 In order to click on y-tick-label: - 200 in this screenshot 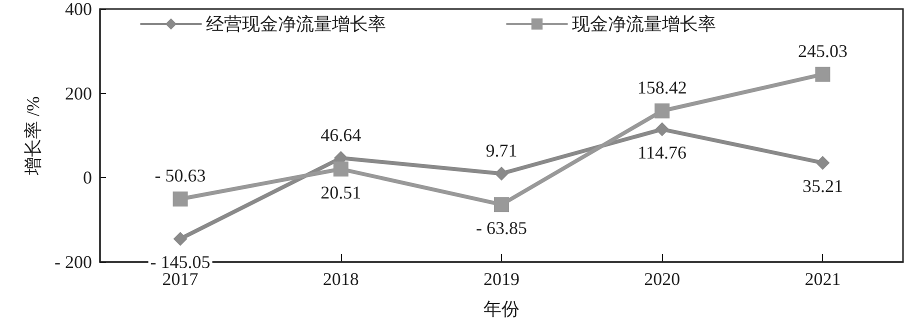, I will do `click(73, 262)`.